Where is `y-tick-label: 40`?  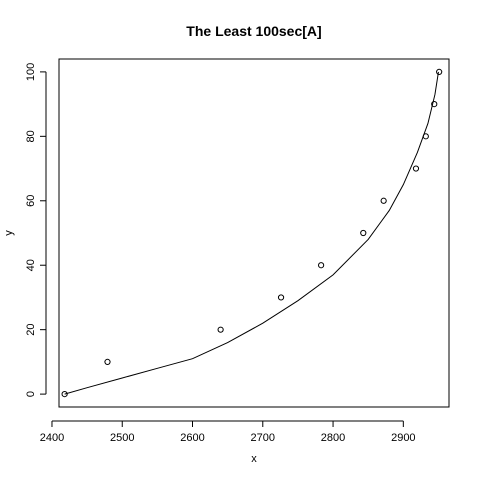
y-tick-label: 40 is located at coordinates (31, 265).